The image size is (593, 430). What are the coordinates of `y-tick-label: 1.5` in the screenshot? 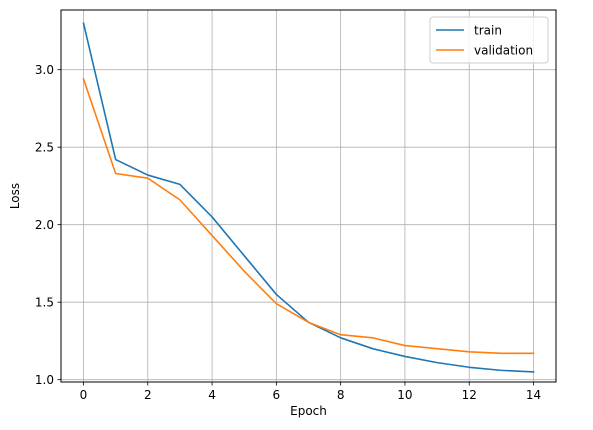 It's located at (44, 303).